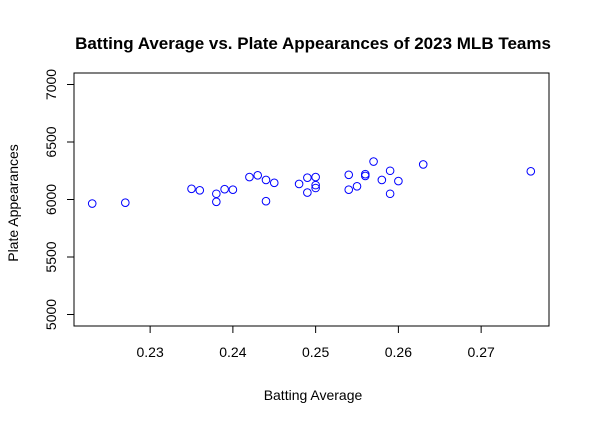 The image size is (590, 424). What do you see at coordinates (232, 352) in the screenshot?
I see `x-tick-label: 0.24` at bounding box center [232, 352].